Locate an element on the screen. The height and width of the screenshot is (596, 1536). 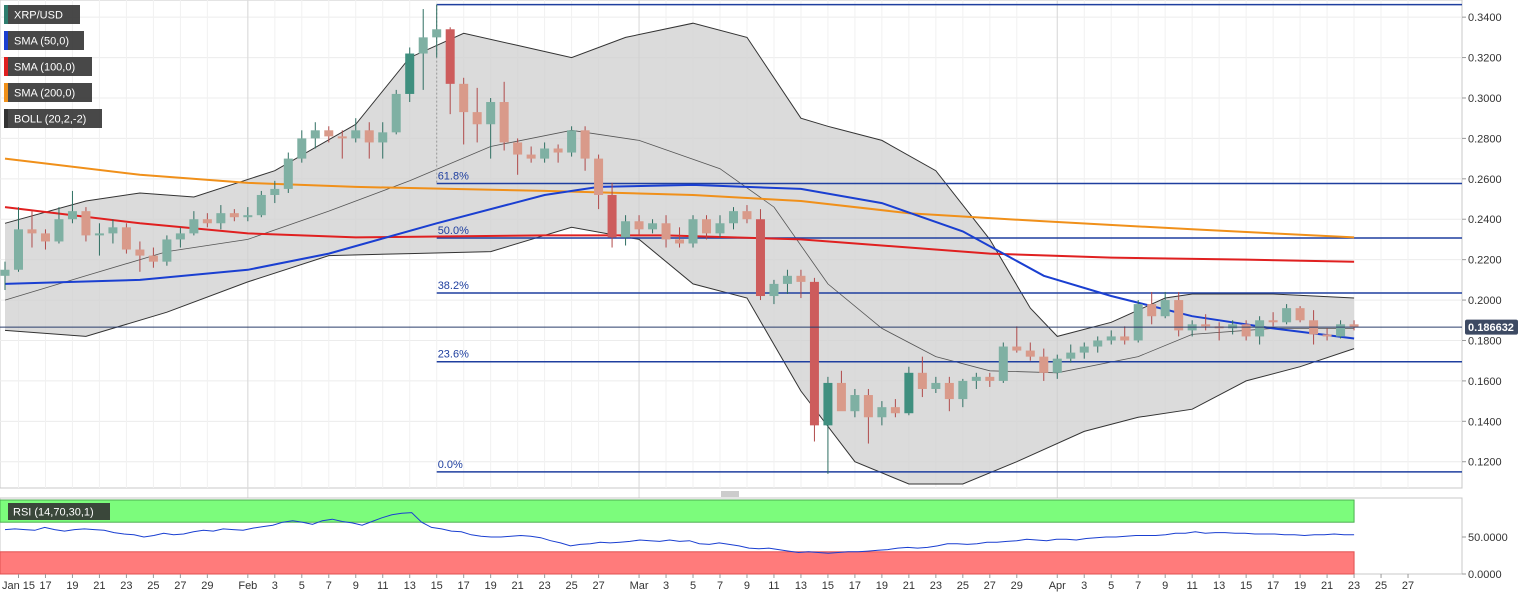
legend-item: SMA (200,0) is located at coordinates (48, 92).